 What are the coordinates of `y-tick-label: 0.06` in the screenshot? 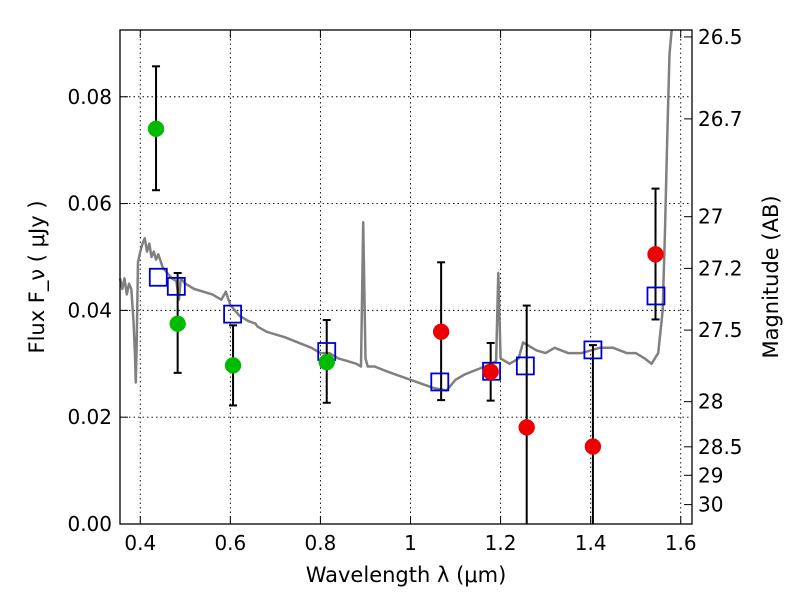 It's located at (89, 204).